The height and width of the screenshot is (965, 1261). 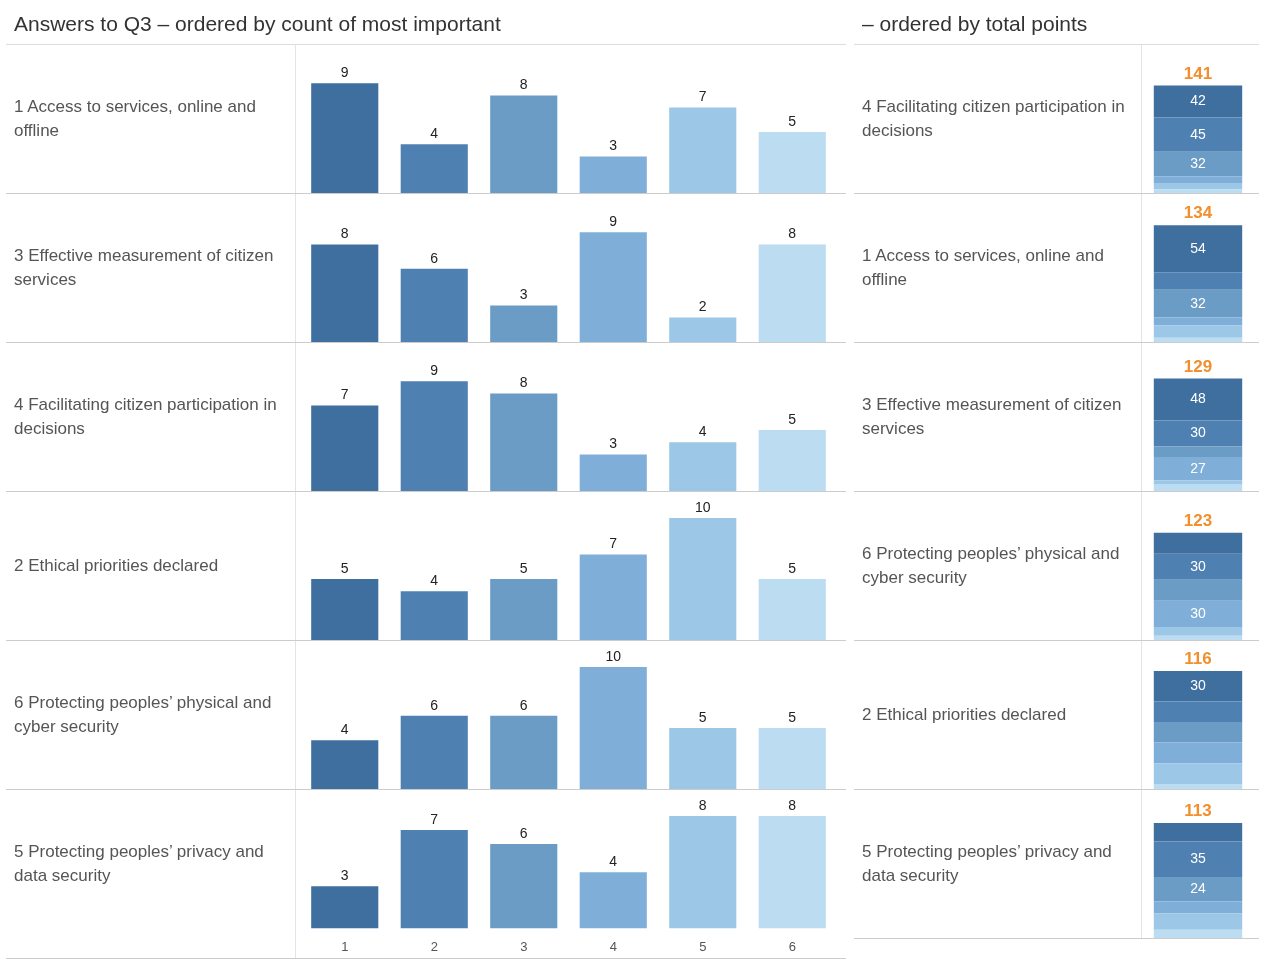 What do you see at coordinates (703, 946) in the screenshot?
I see `x-tick-label: 5` at bounding box center [703, 946].